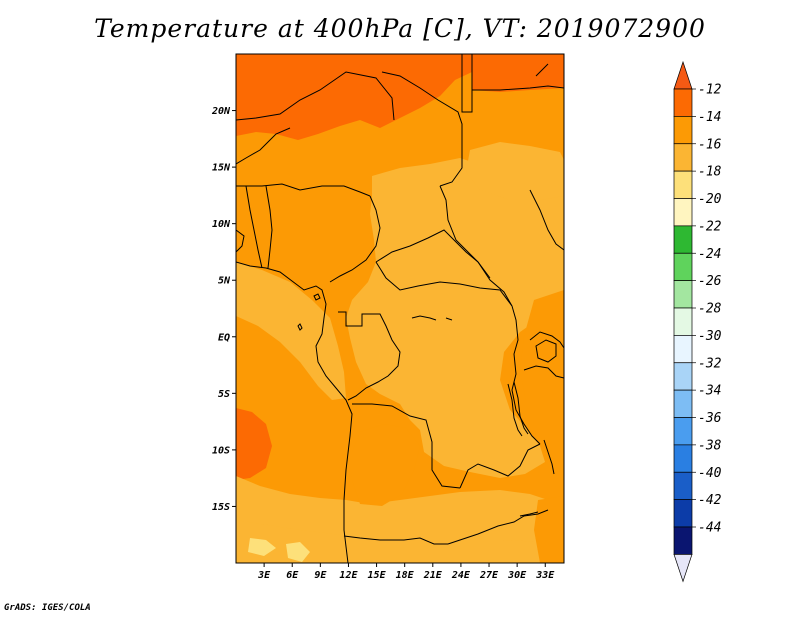  I want to click on lon-tick-label: 27E, so click(489, 575).